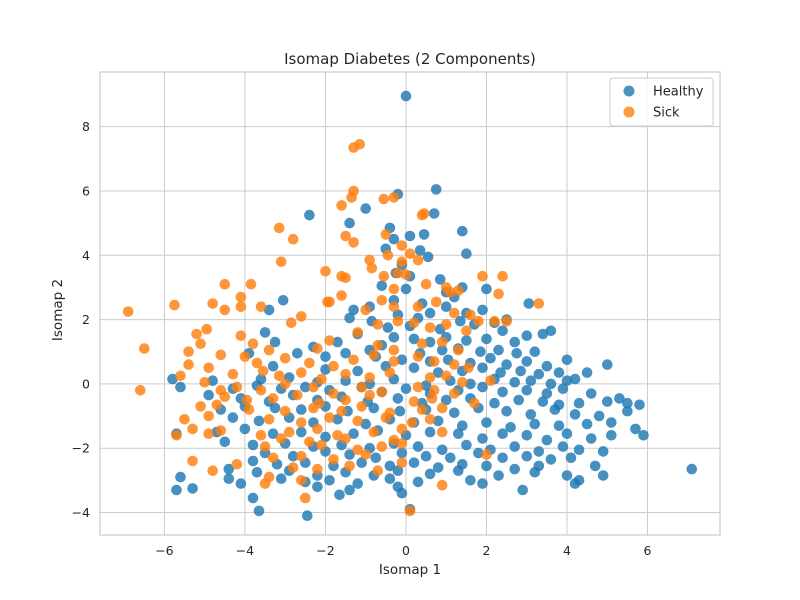  Describe the element at coordinates (487, 550) in the screenshot. I see `x-tick-label: 2` at that location.